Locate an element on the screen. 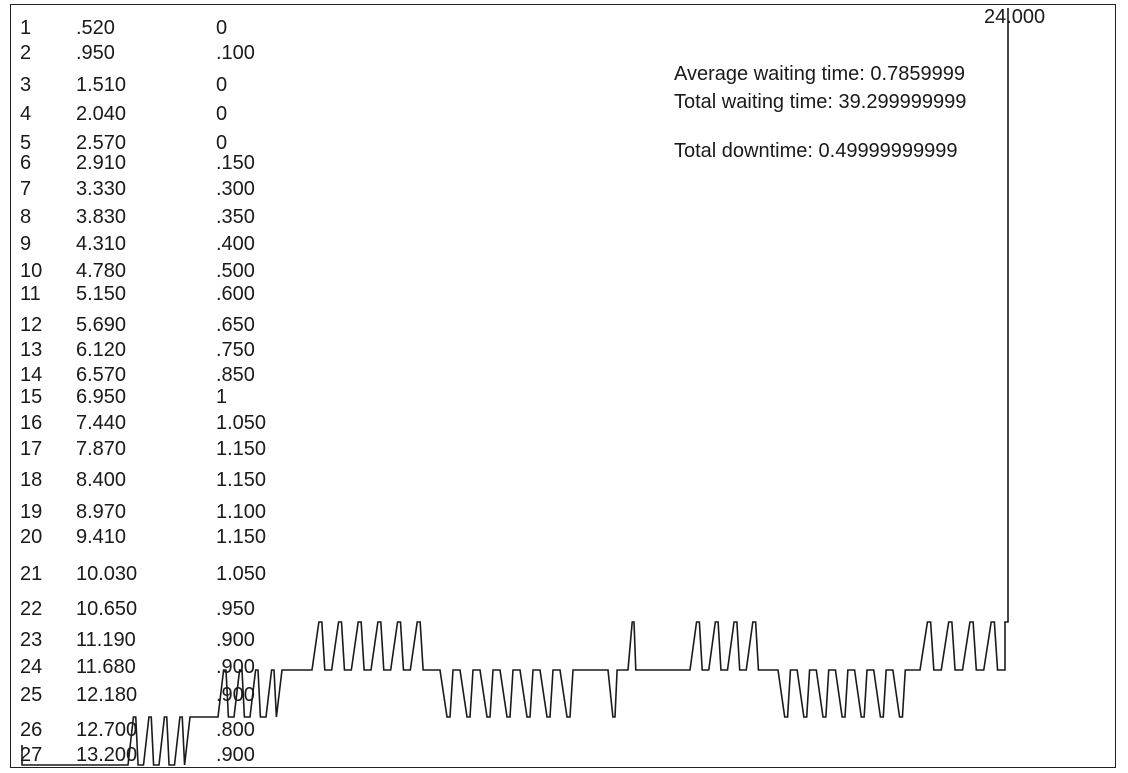  end-time-label: 24.000 is located at coordinates (1015, 17).